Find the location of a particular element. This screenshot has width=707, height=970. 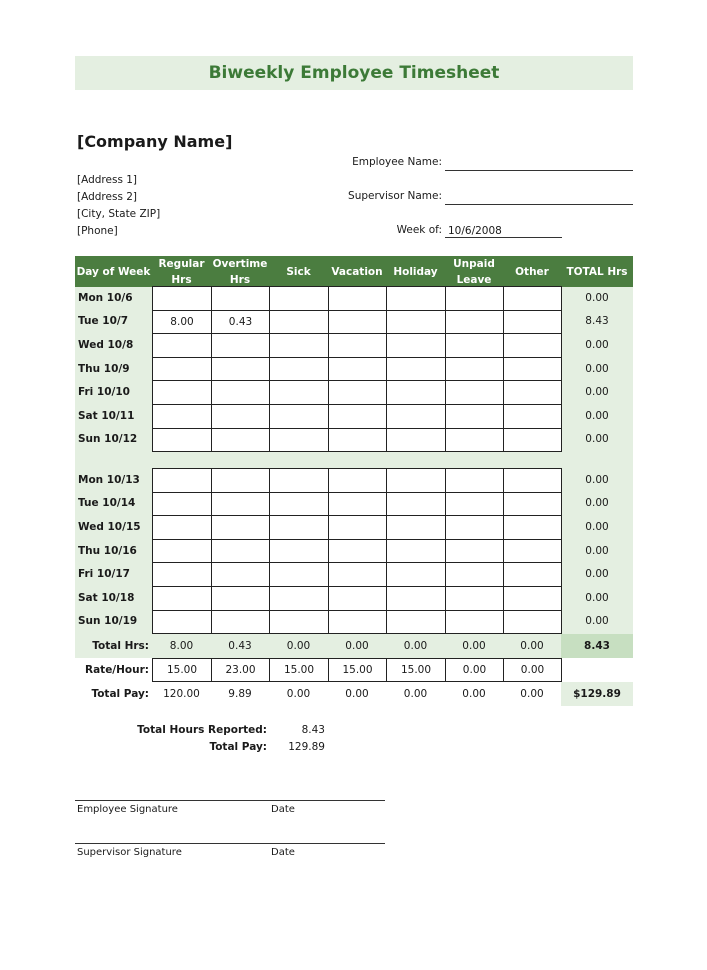

employee-name-field is located at coordinates (539, 164).